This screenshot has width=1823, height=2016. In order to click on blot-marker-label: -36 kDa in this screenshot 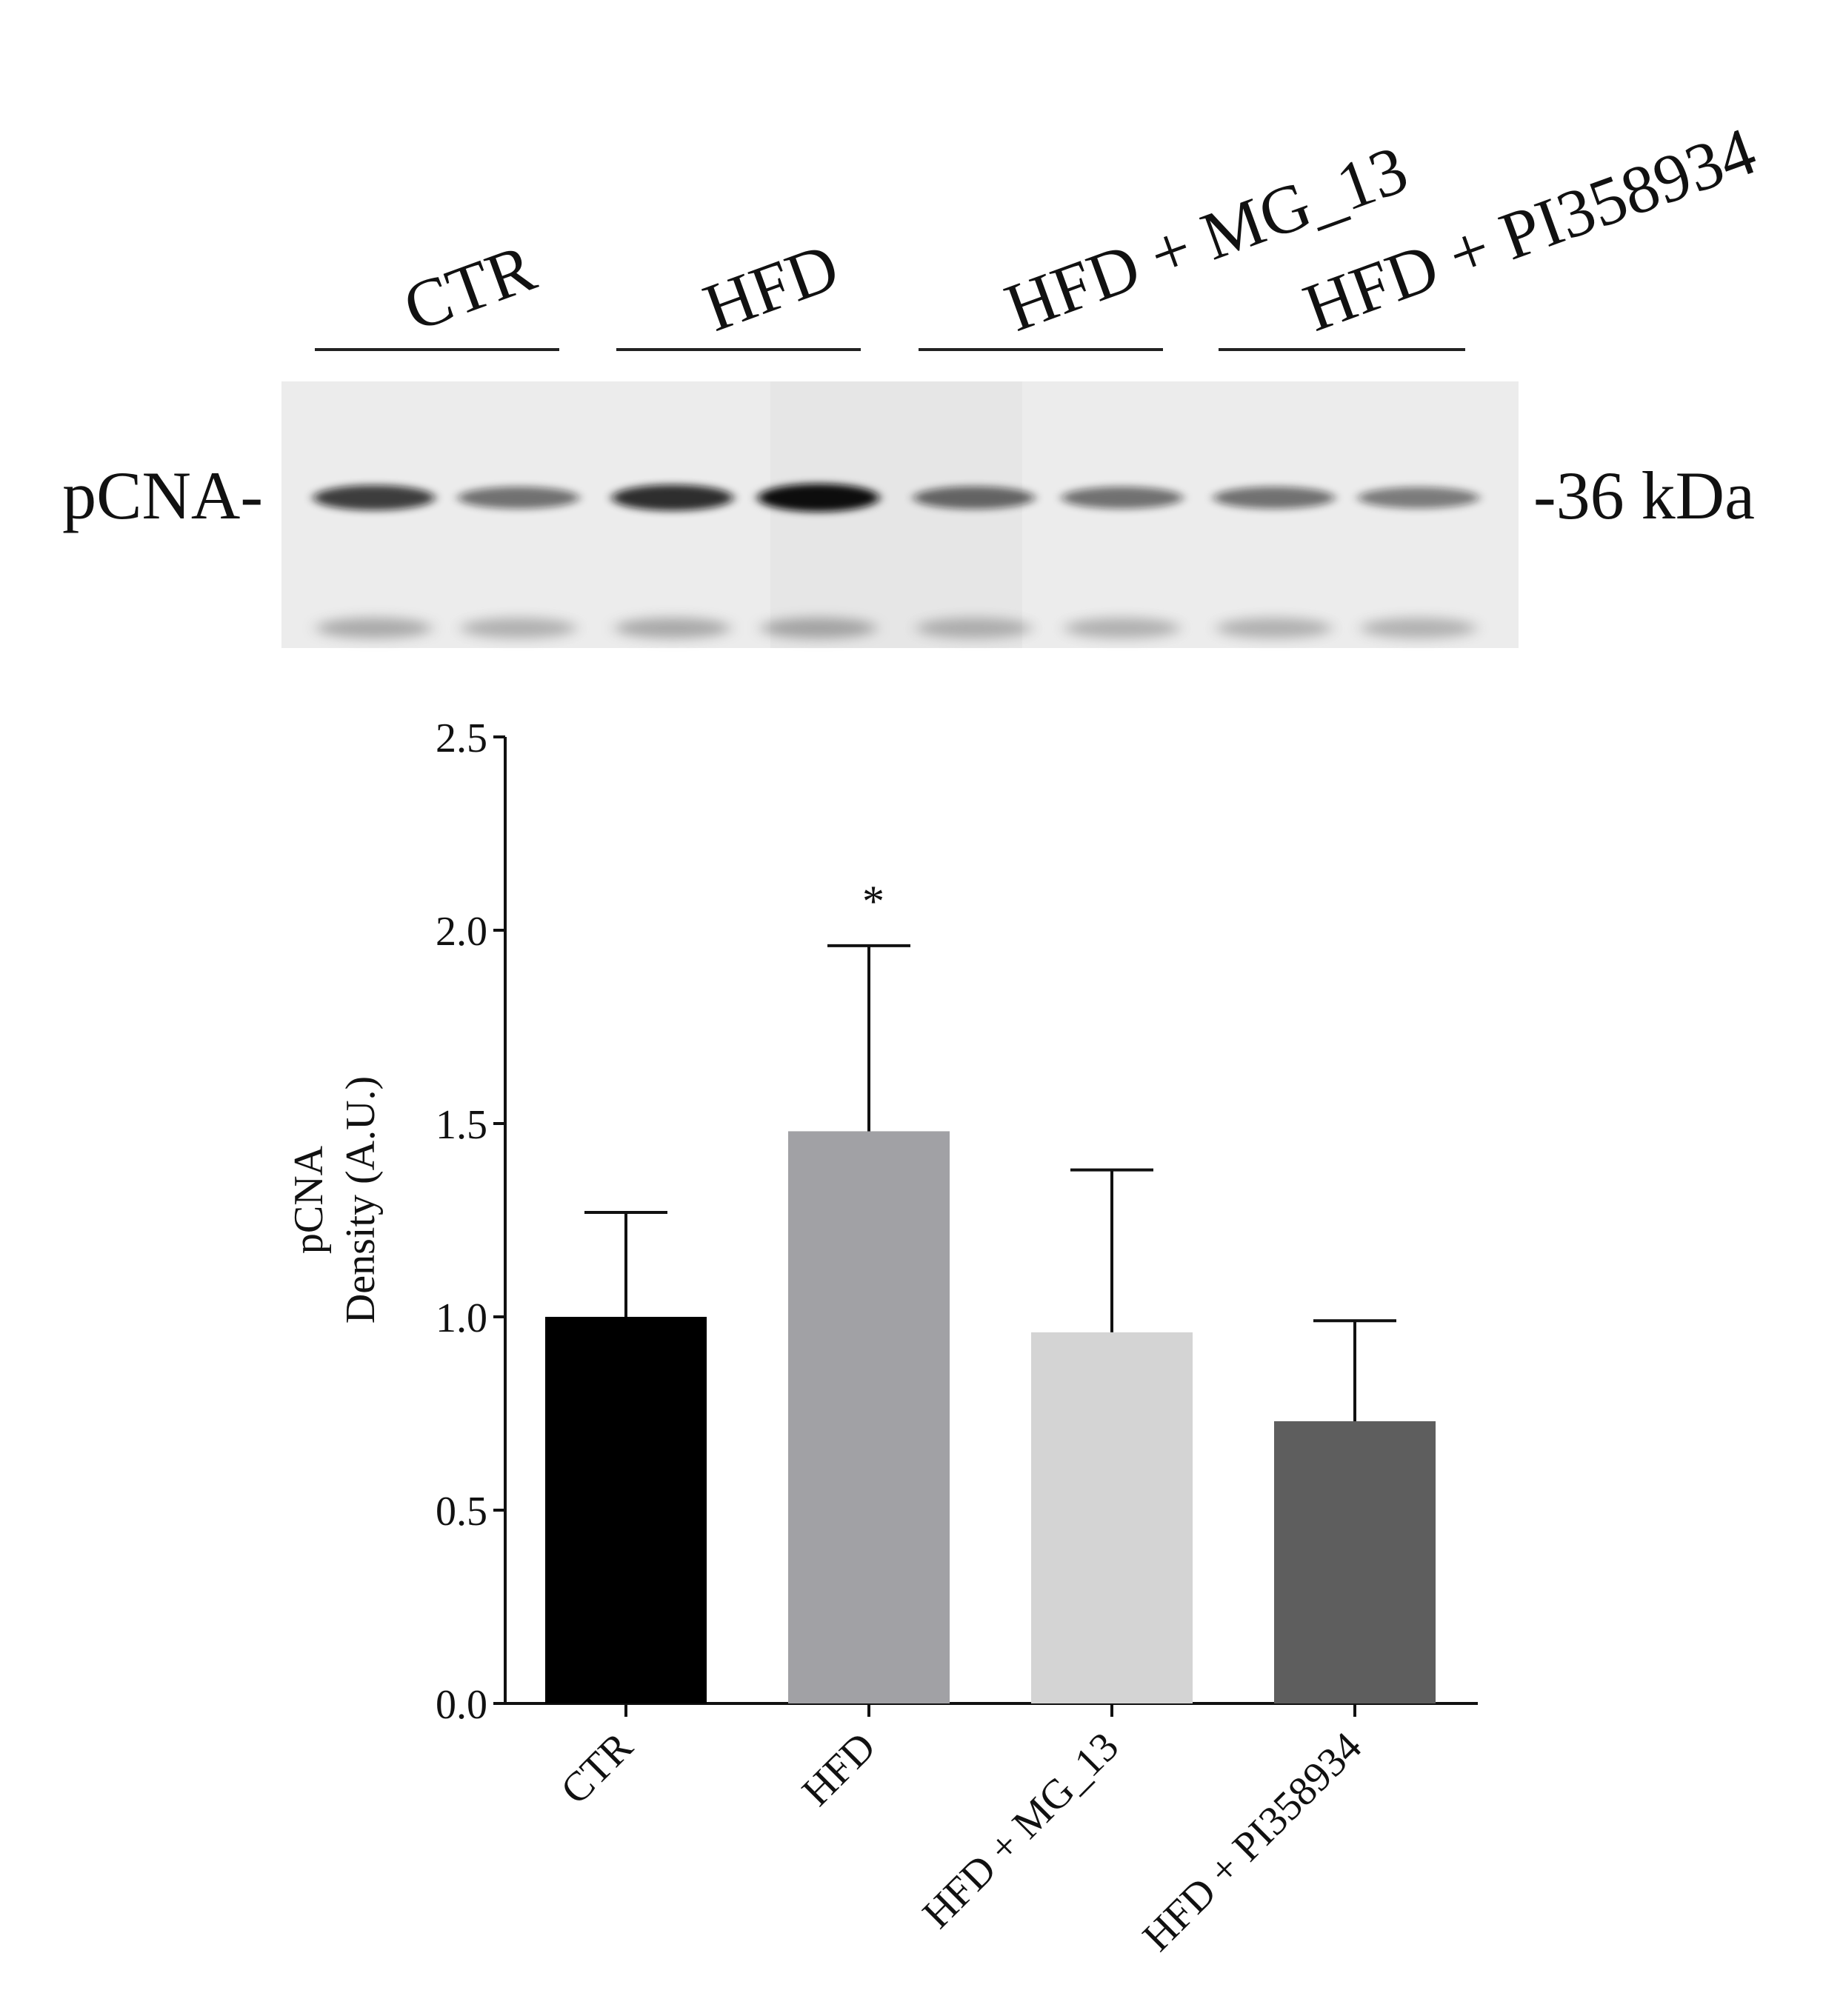, I will do `click(1644, 495)`.